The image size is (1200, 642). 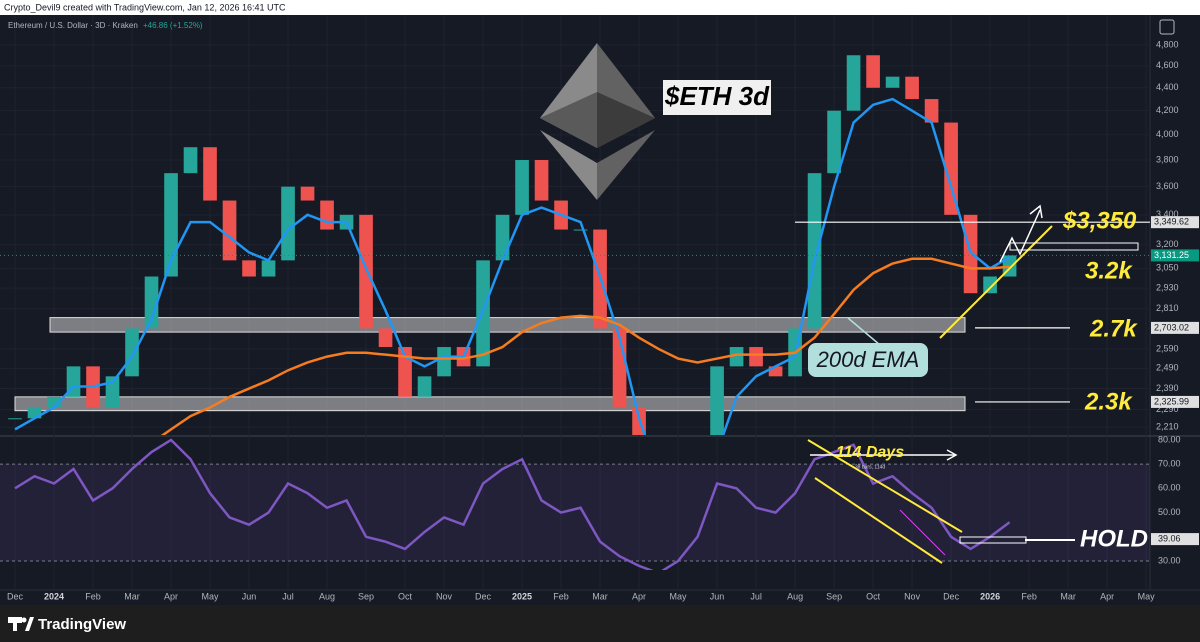 What do you see at coordinates (1175, 539) in the screenshot?
I see `rsi-tag` at bounding box center [1175, 539].